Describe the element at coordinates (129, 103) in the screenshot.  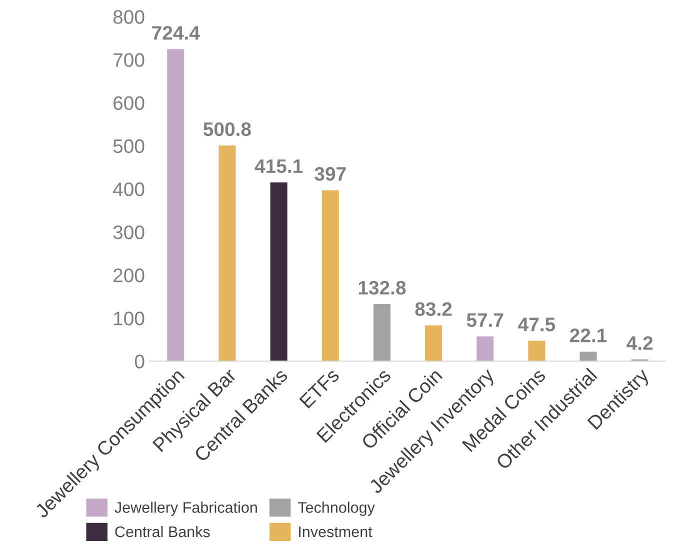
I see `y-tick-label: 600` at that location.